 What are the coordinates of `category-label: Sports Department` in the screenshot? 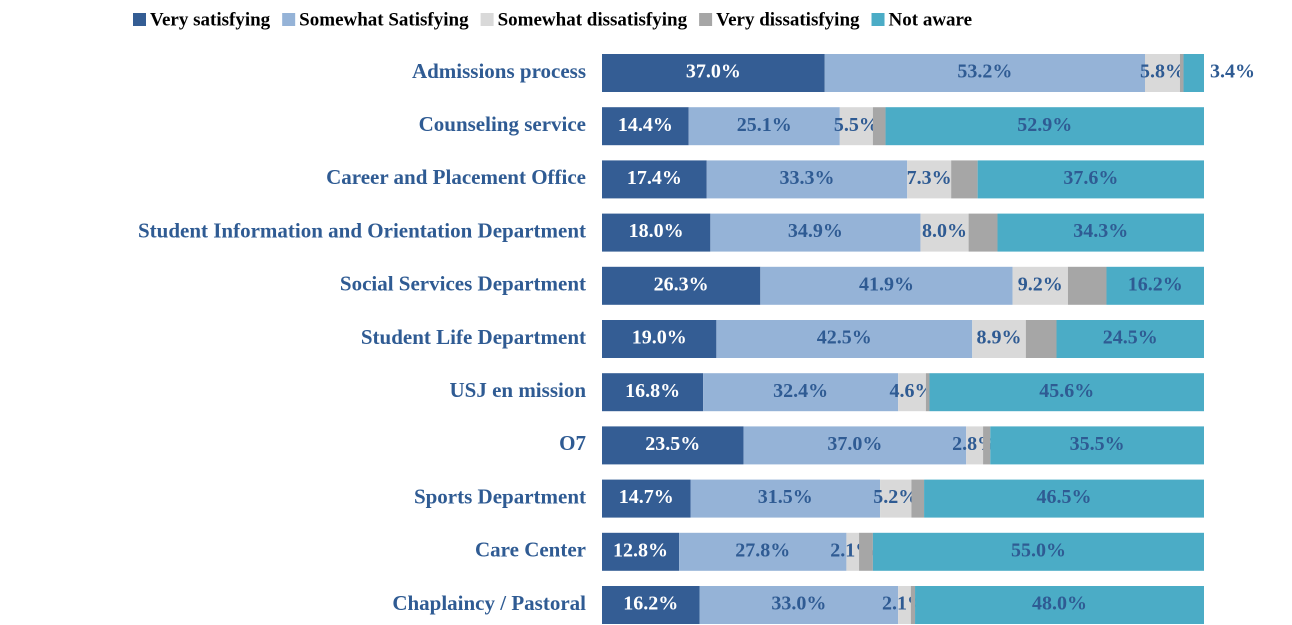 It's located at (500, 496).